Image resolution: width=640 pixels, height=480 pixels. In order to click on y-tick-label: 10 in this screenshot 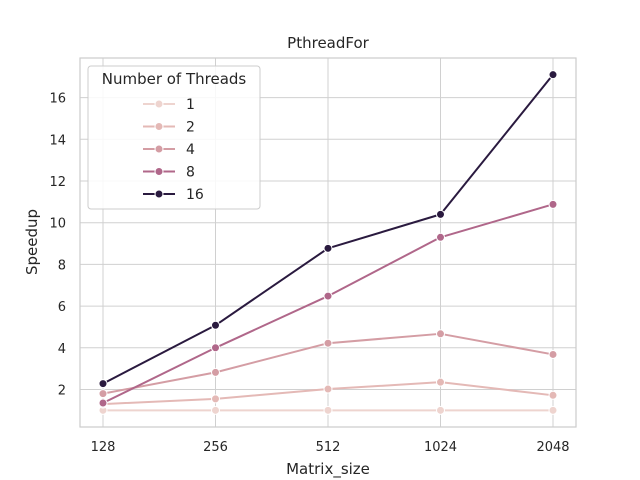, I will do `click(57, 224)`.